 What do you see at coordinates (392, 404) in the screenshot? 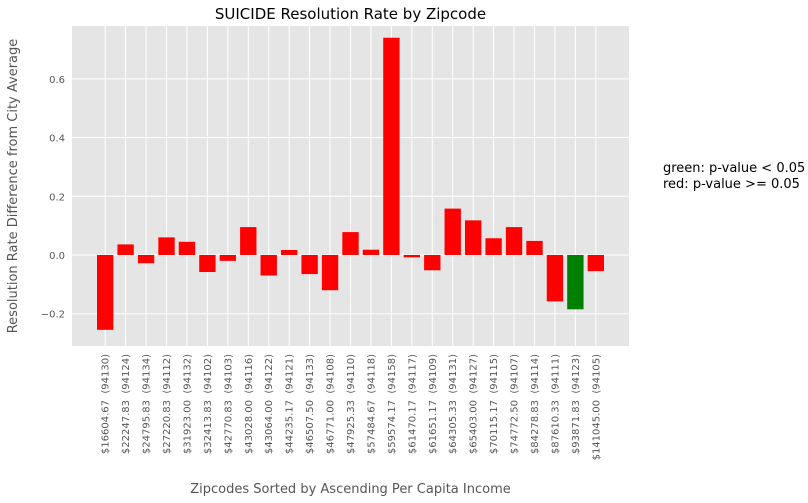
I see `x-tick-label: $59574.17 (94158)` at bounding box center [392, 404].